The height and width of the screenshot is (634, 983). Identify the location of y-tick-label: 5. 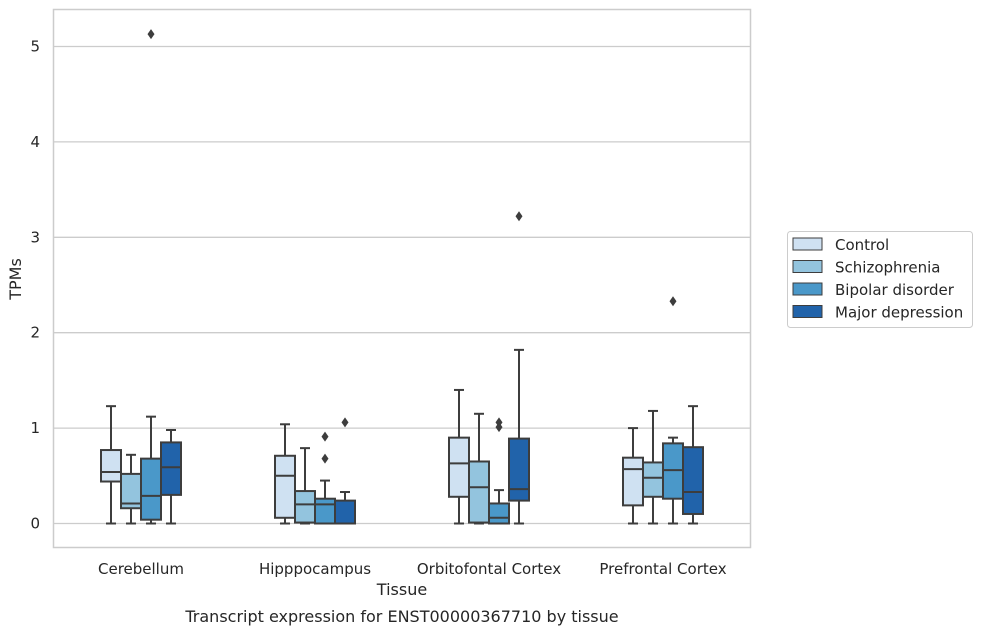
(35, 47).